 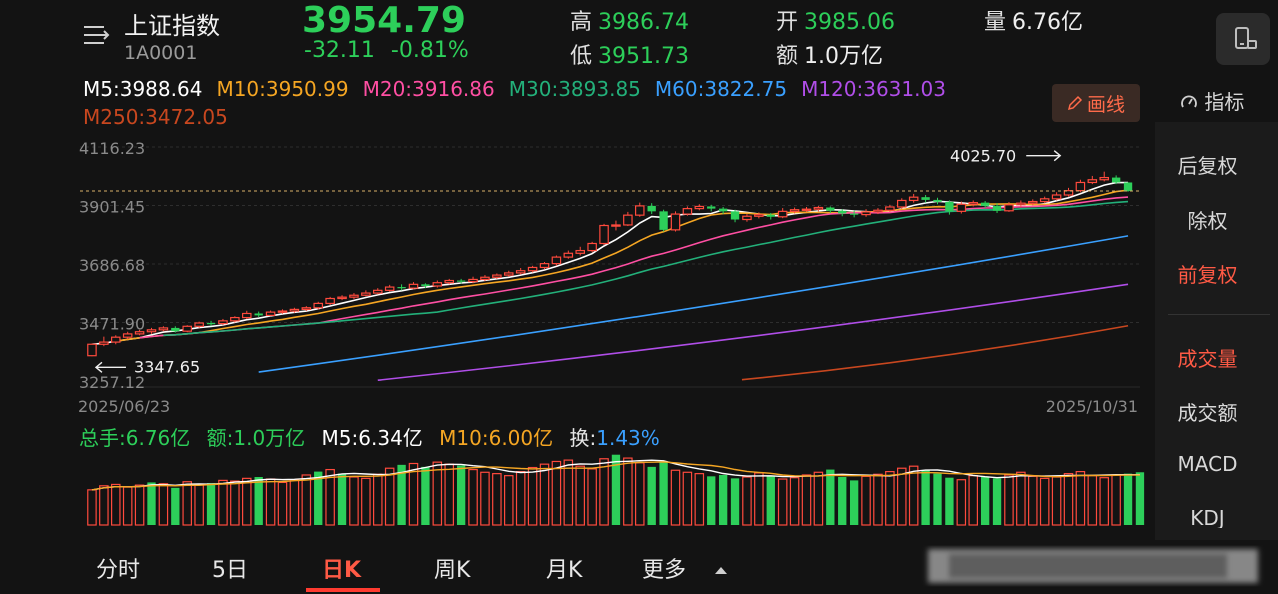 I want to click on volume-amount-label: 额:1.0万亿, so click(x=256, y=438).